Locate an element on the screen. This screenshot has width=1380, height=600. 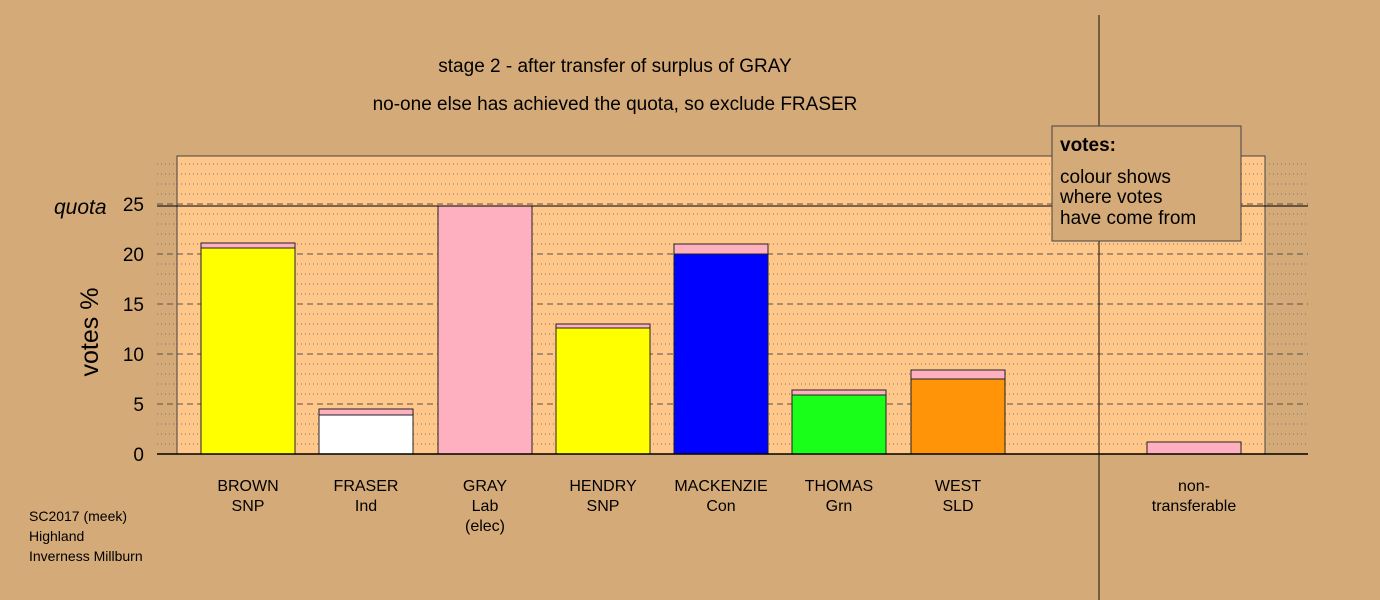
footer-line-1: SC2017 (meek) is located at coordinates (78, 516).